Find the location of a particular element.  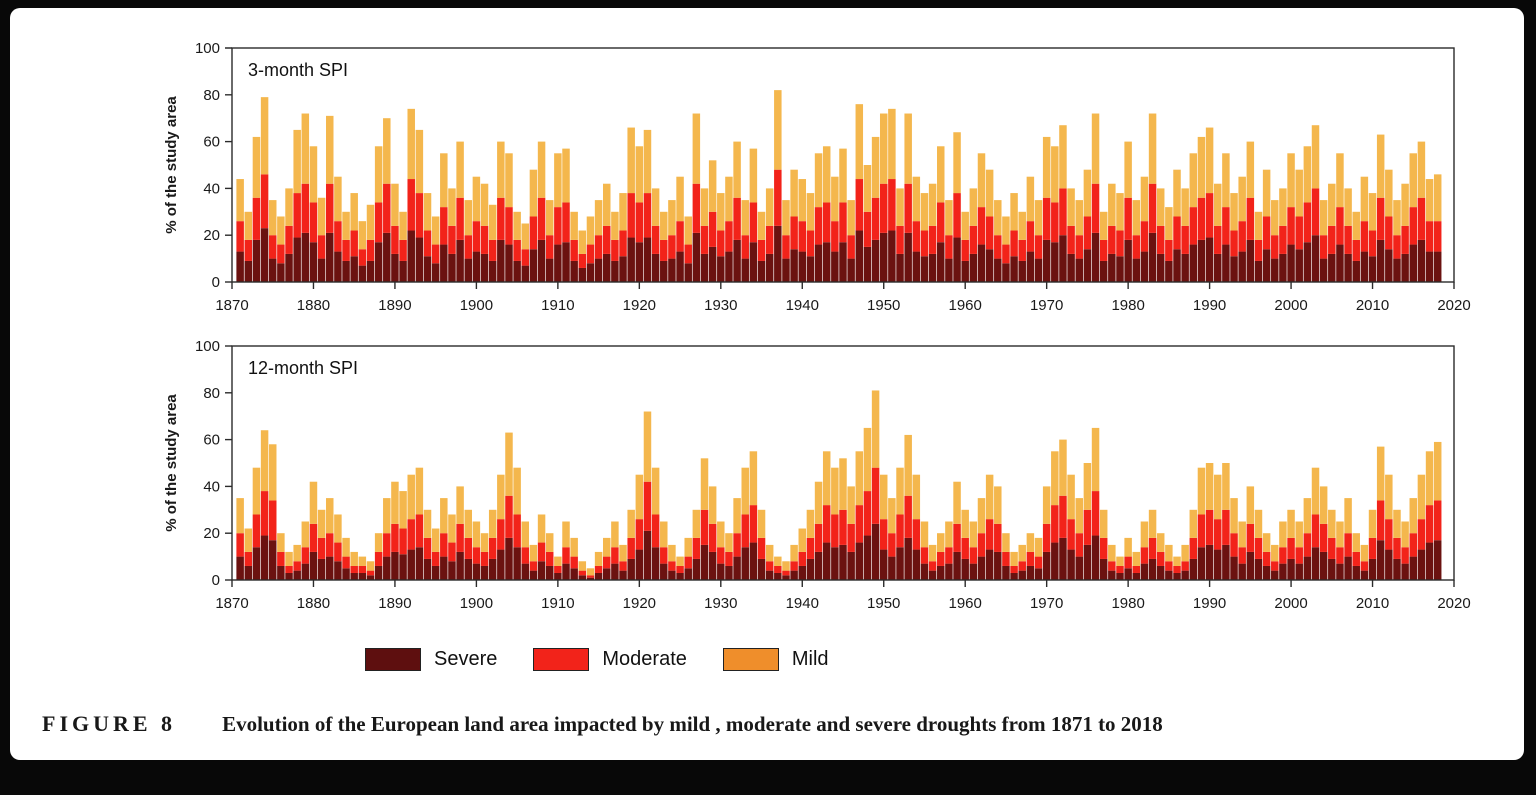

panel-title: 12-month SPI is located at coordinates (303, 368).